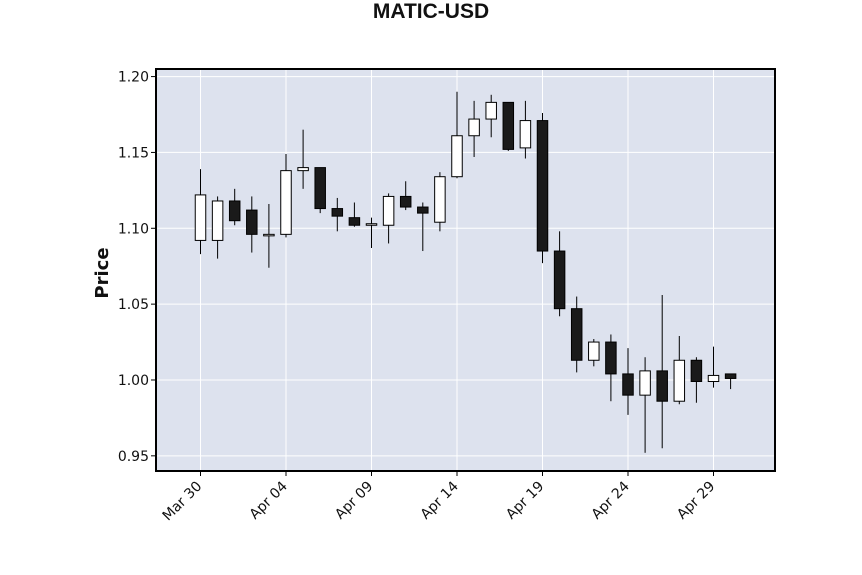 The height and width of the screenshot is (575, 862). What do you see at coordinates (431, 11) in the screenshot?
I see `chart-title: MATIC-USD` at bounding box center [431, 11].